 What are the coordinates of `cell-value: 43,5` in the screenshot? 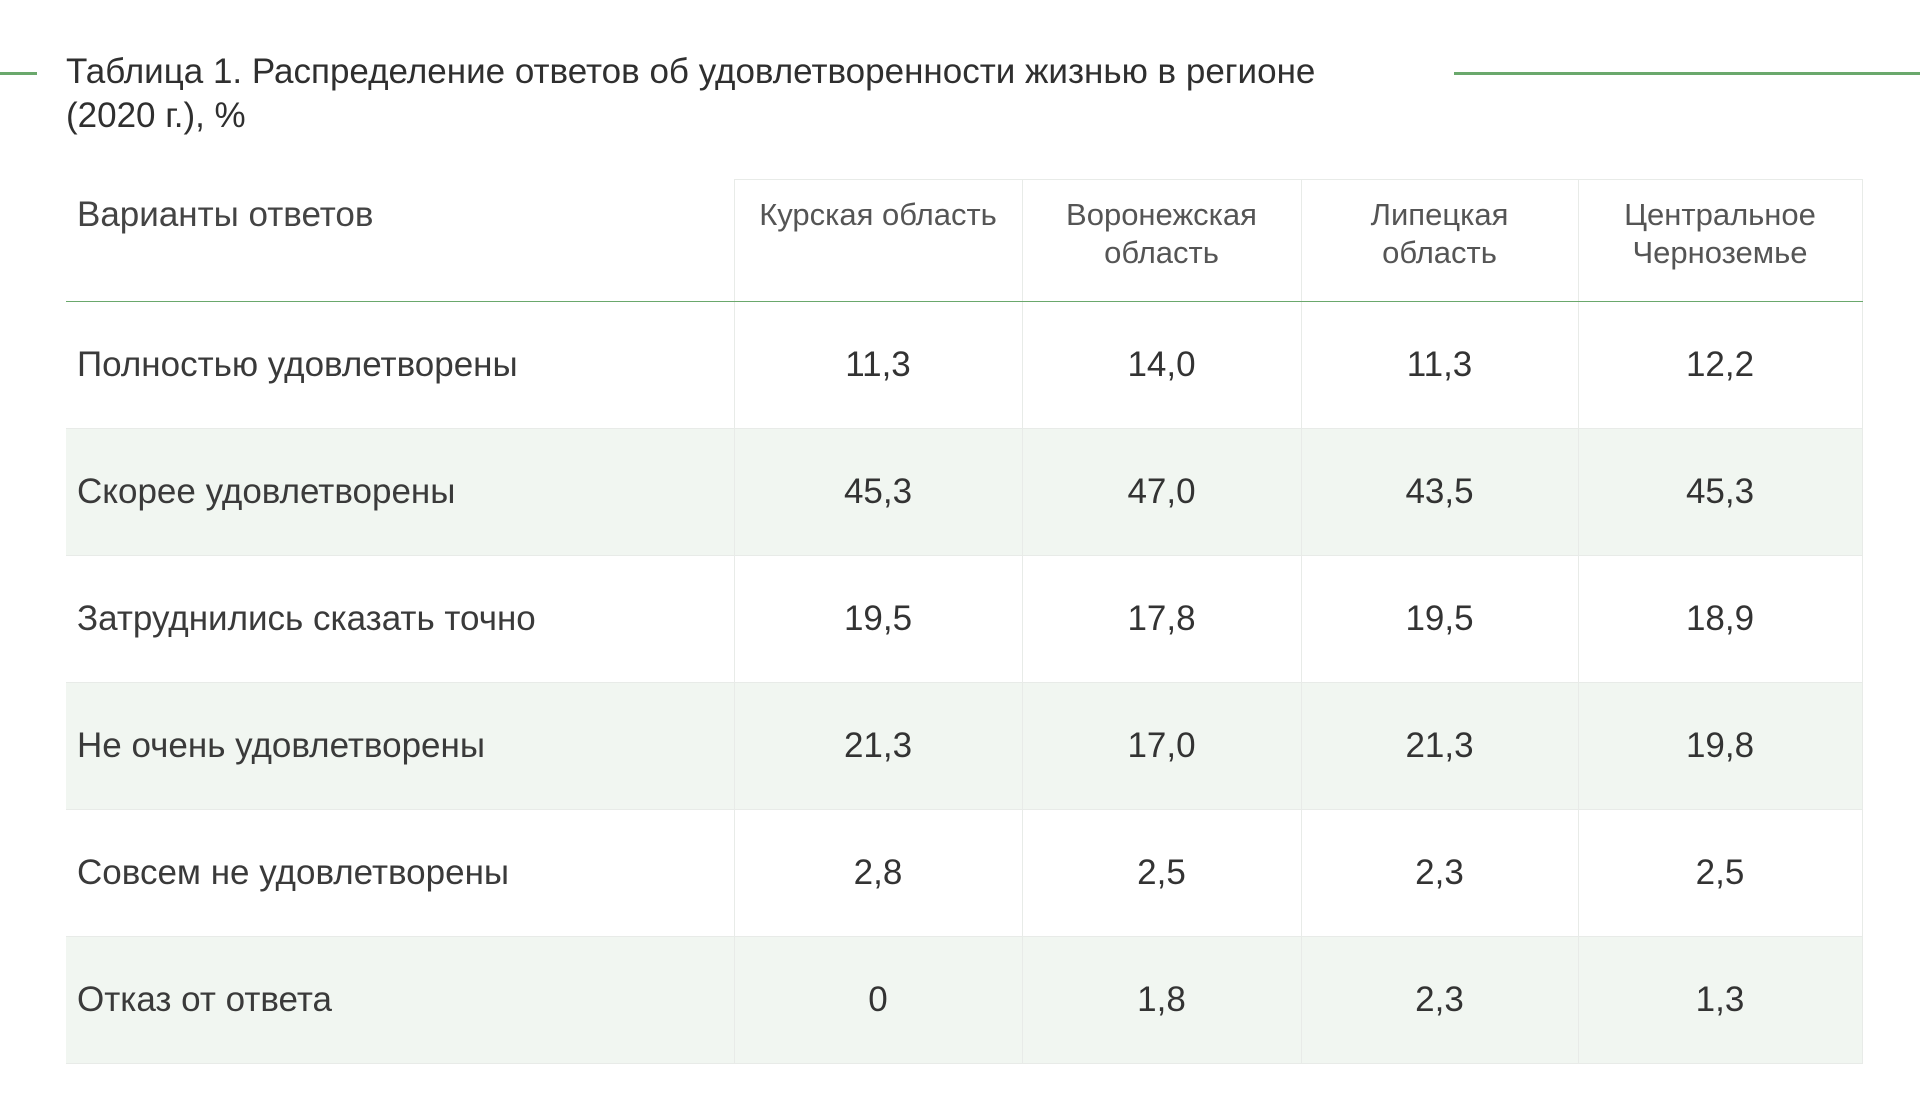 It's located at (1439, 492).